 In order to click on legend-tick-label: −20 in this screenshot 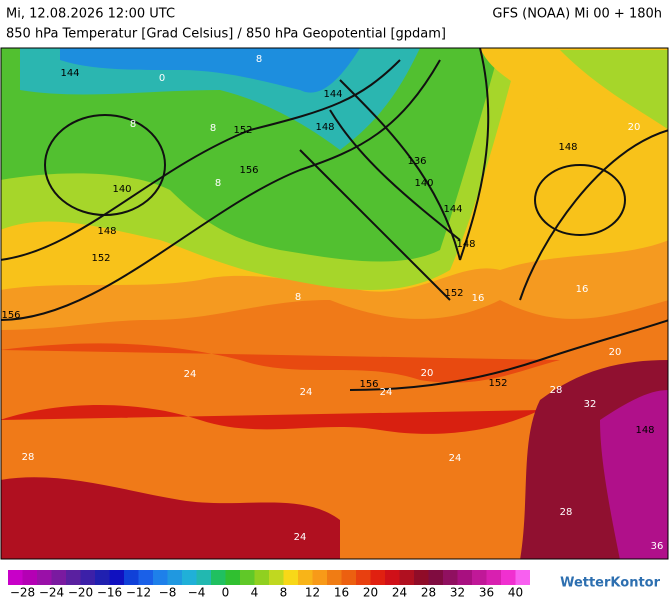, I will do `click(80, 593)`.